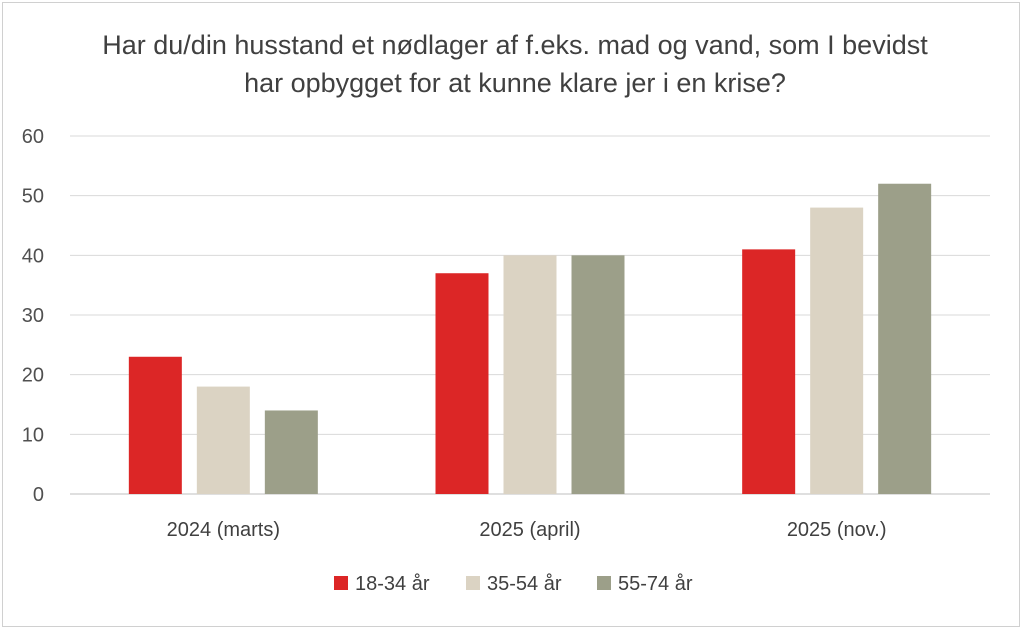  What do you see at coordinates (524, 584) in the screenshot?
I see `legend-label: 35-54 år` at bounding box center [524, 584].